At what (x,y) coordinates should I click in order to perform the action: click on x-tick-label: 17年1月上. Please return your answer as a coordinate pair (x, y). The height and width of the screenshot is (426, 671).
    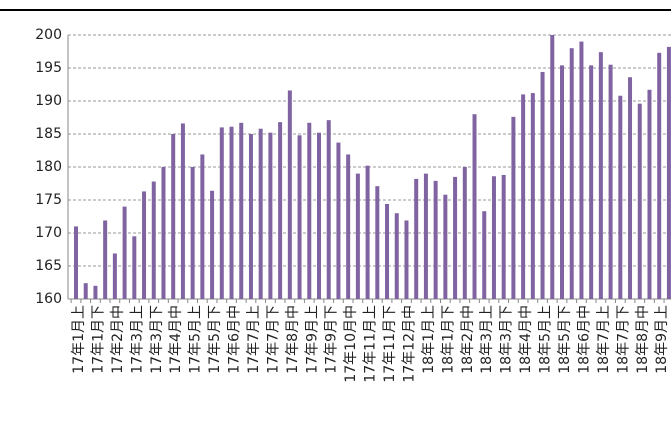
    Looking at the image, I should click on (79, 339).